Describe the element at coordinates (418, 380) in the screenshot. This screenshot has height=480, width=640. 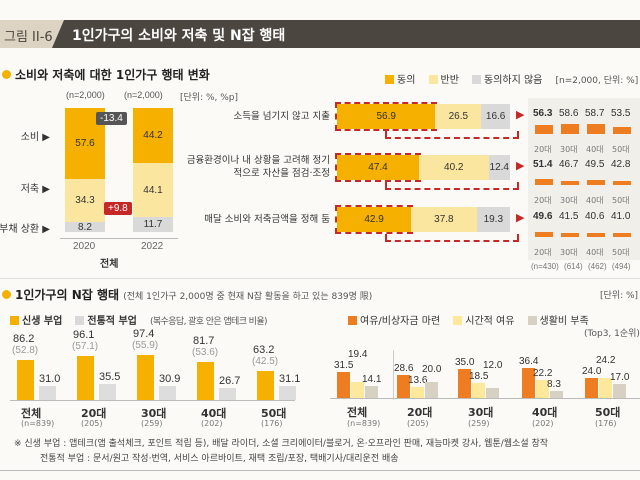
I see `value-reason: 13.6` at that location.